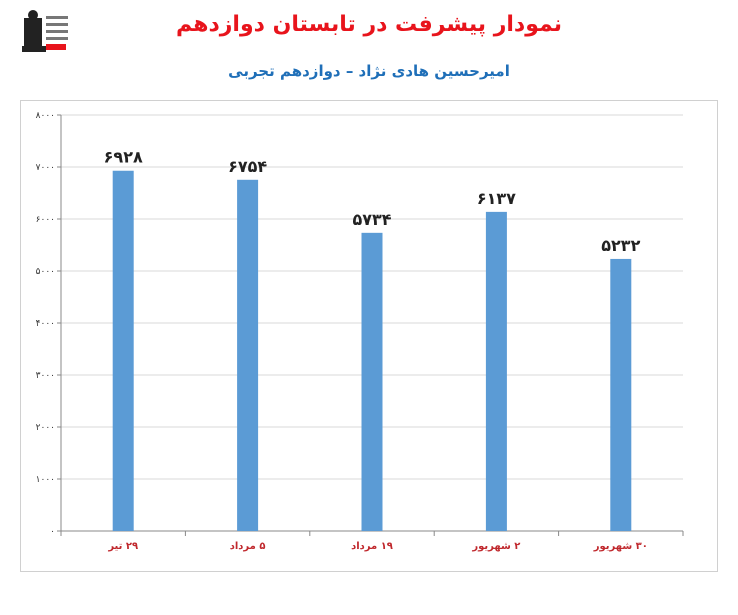 The image size is (738, 615). I want to click on y-tick-label: ۰, so click(52, 532).